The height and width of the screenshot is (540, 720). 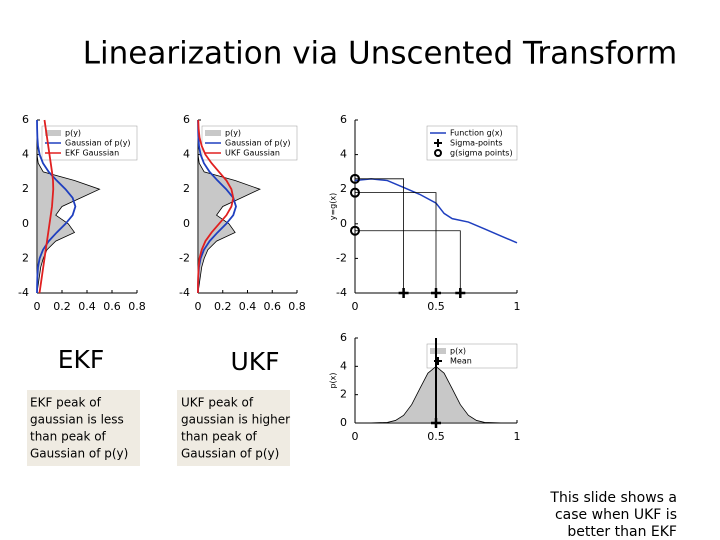 I want to click on legend-label: g(sigma points), so click(x=481, y=153).